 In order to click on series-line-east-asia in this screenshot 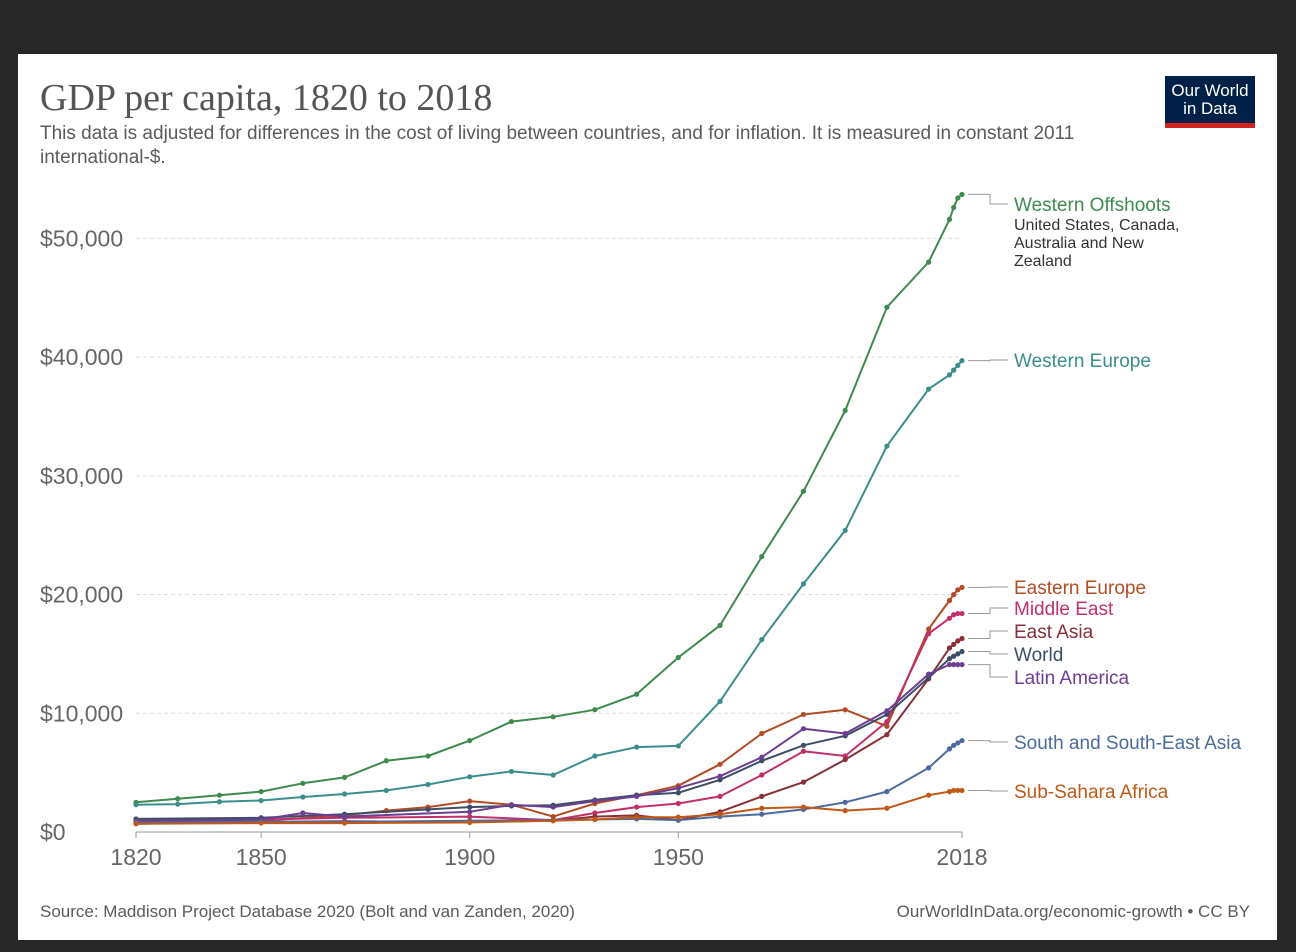, I will do `click(549, 731)`.